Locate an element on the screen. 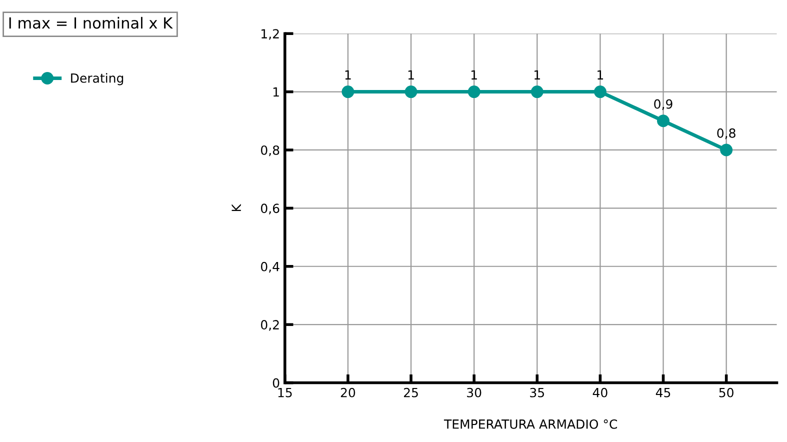  x-tick-label: 25 is located at coordinates (411, 393).